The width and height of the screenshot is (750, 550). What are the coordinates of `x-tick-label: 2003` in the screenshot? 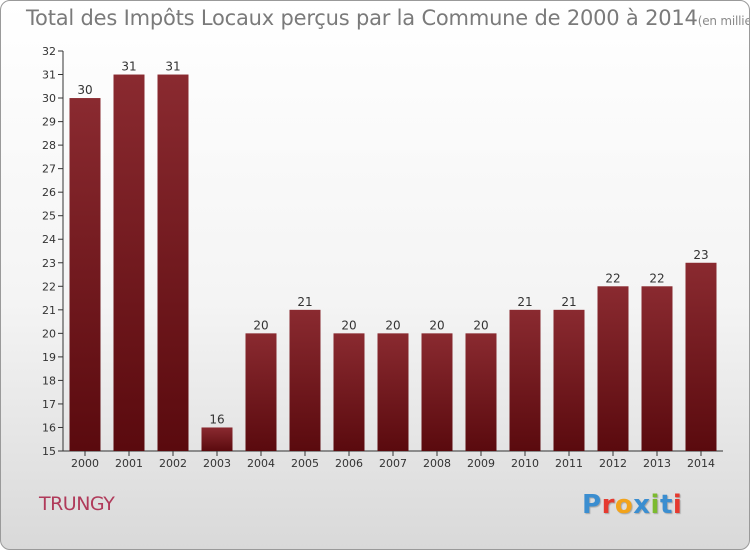 It's located at (217, 463).